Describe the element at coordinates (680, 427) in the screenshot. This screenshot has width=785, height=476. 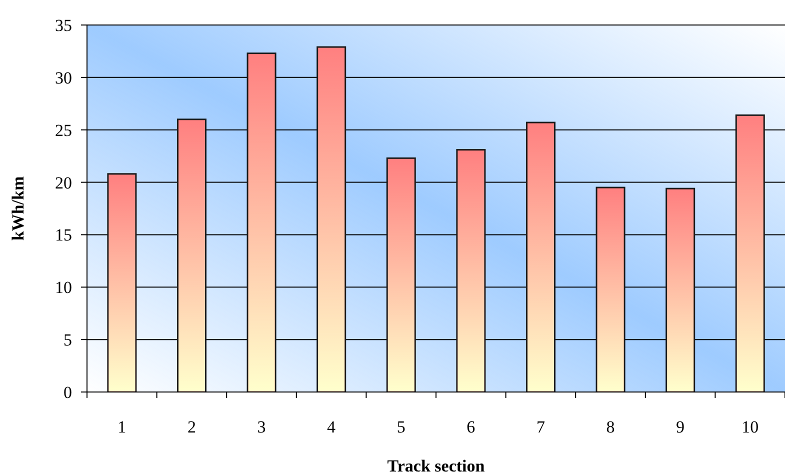
I see `x-tick-label: 9` at that location.